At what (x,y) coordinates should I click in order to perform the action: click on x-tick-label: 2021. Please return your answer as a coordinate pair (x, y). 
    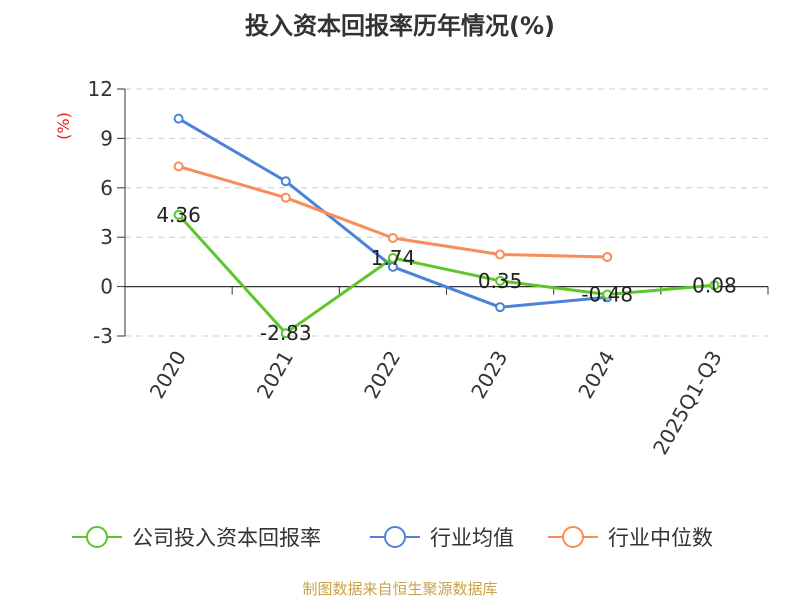
    Looking at the image, I should click on (275, 375).